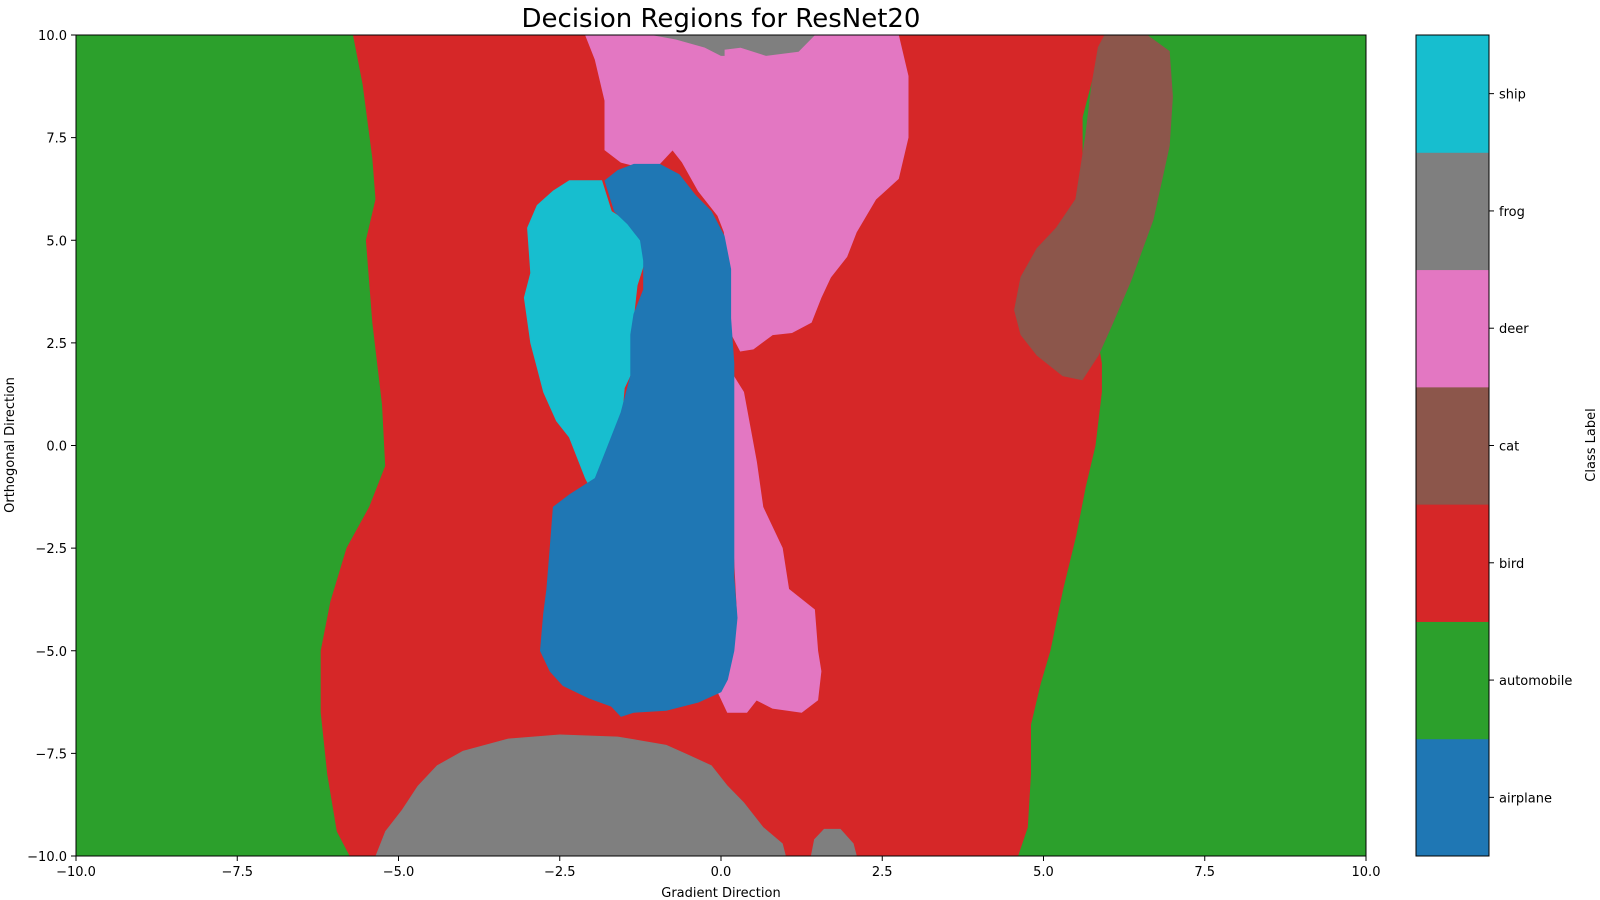  I want to click on y-axis-ticks: −10.0 −7.5 −5.0 −2.5 0.0 2.5 5.0 7.5 10.0, so click(51, 447).